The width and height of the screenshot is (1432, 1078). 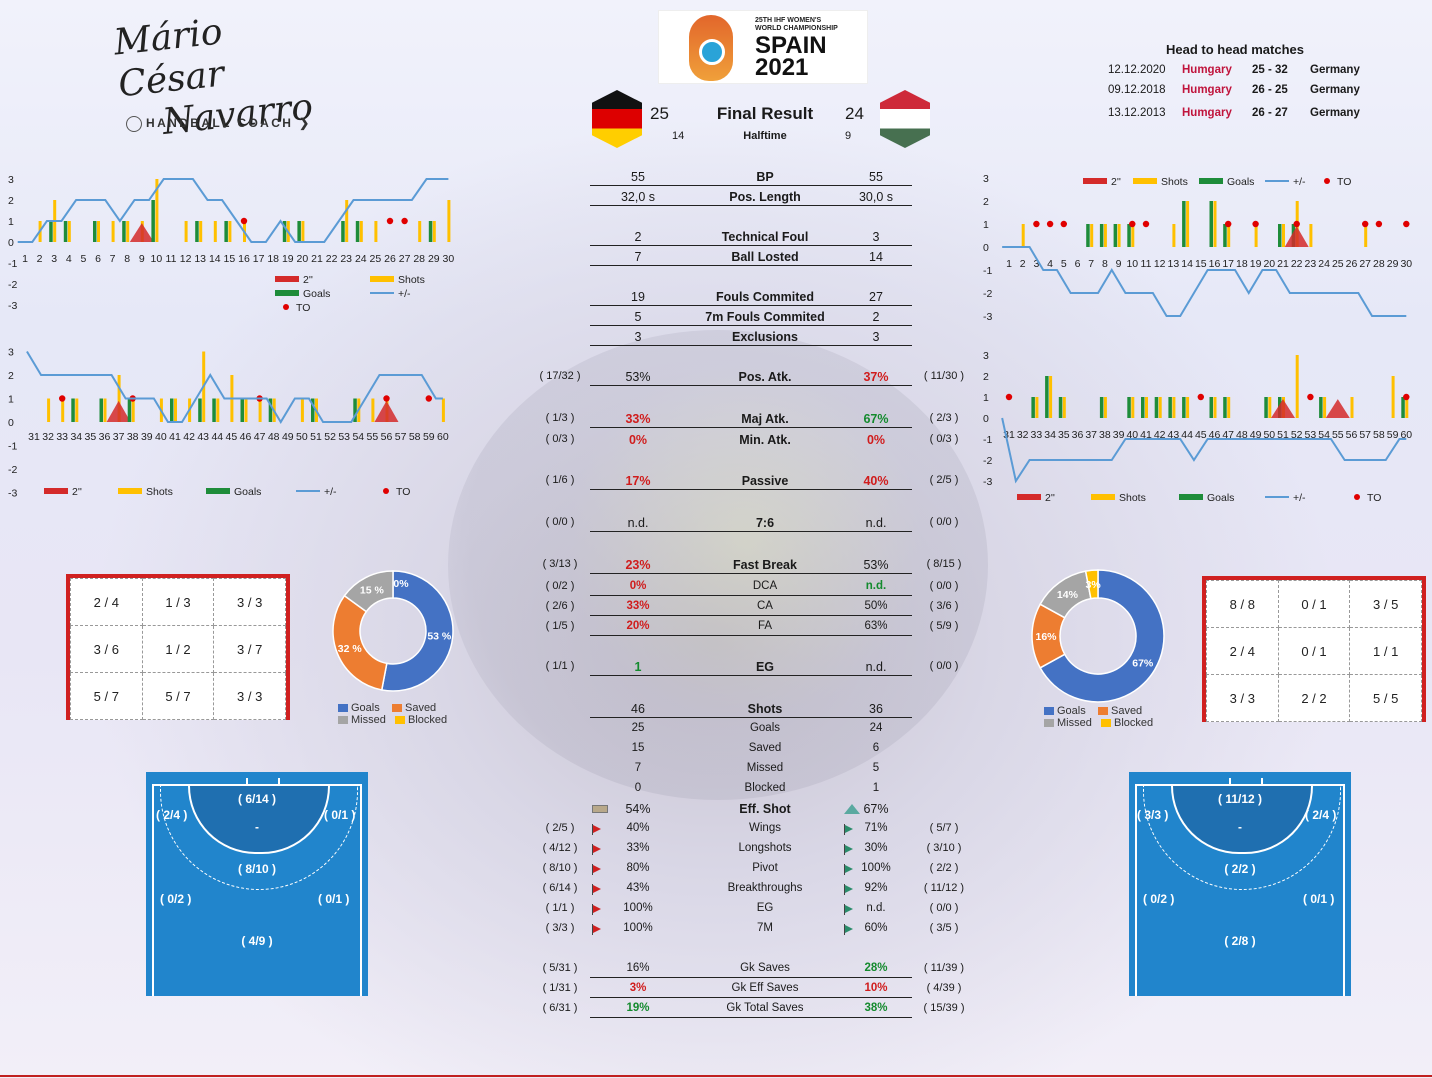 I want to click on y-tick-label: 3, so click(x=11, y=353).